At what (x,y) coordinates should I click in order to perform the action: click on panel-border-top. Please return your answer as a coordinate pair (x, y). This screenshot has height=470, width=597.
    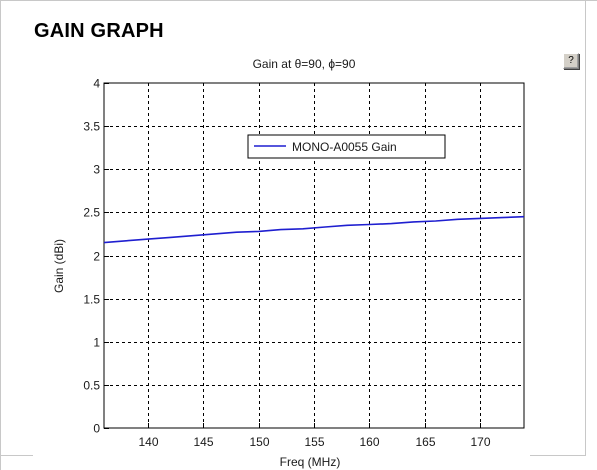
    Looking at the image, I should click on (298, 0).